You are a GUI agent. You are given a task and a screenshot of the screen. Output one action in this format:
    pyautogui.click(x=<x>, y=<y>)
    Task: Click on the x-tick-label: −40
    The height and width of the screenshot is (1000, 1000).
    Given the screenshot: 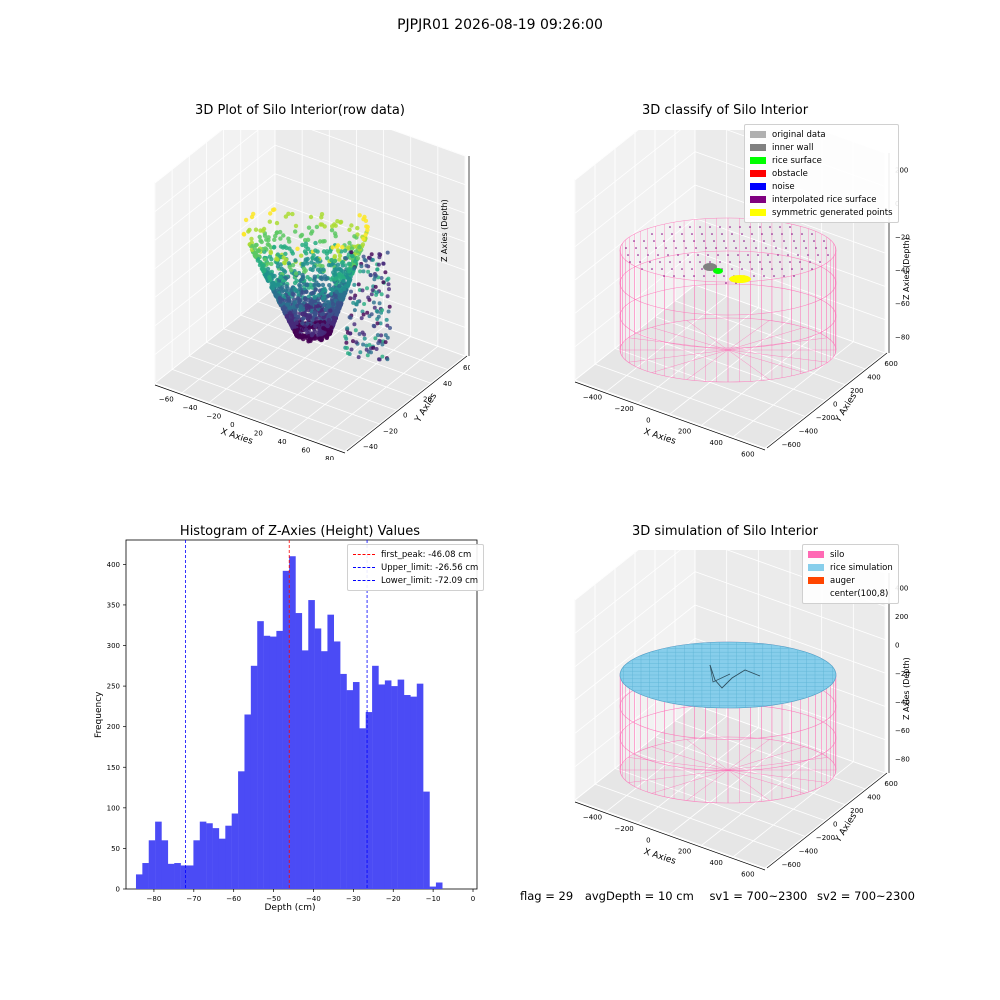 What is the action you would take?
    pyautogui.click(x=313, y=899)
    